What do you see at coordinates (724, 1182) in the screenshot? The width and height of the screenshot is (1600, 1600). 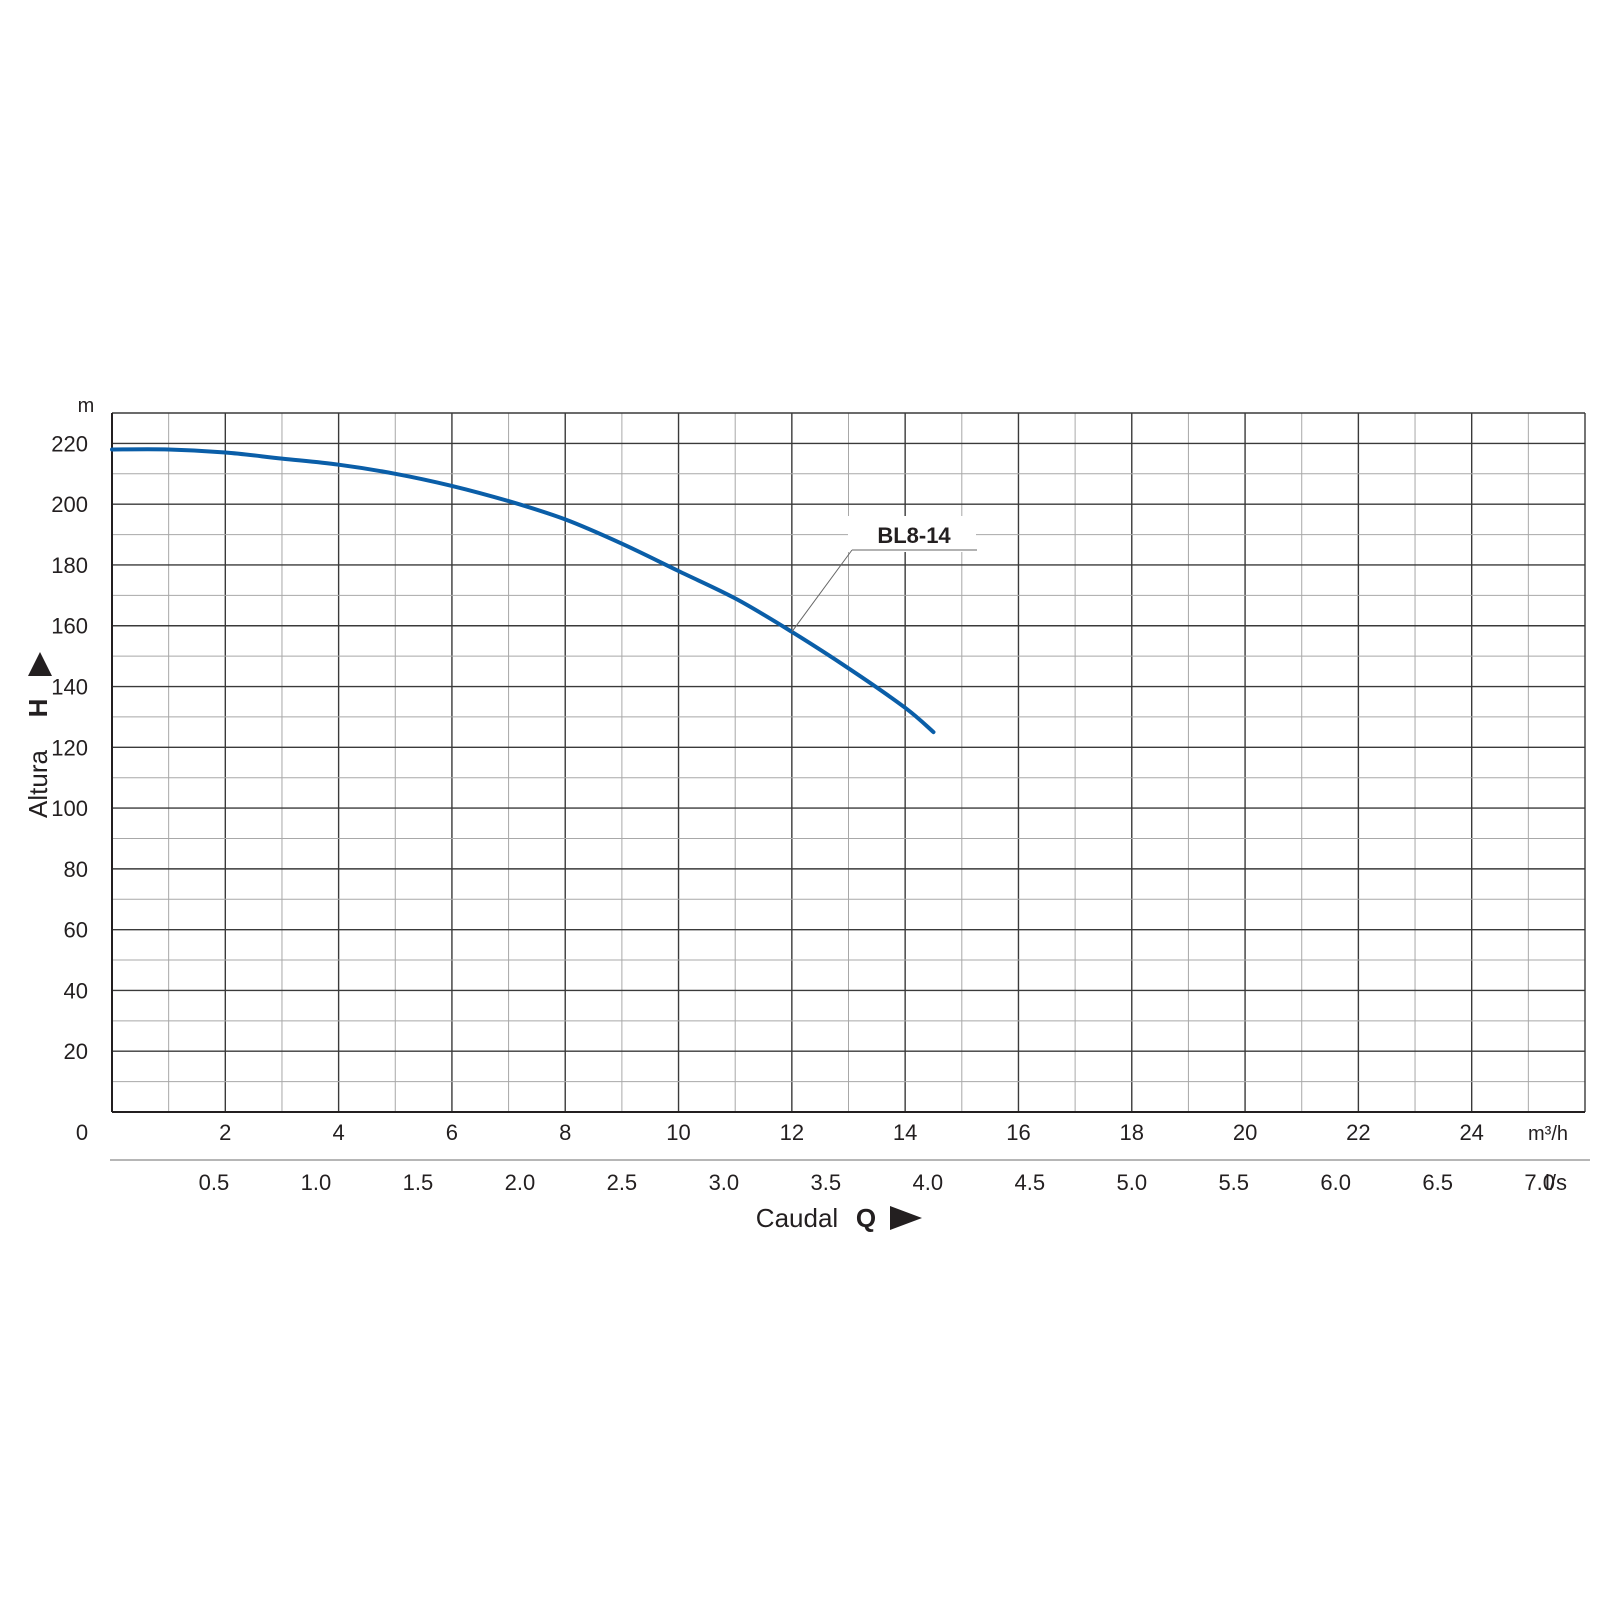 I see `x2-tick-label: 3.0` at bounding box center [724, 1182].